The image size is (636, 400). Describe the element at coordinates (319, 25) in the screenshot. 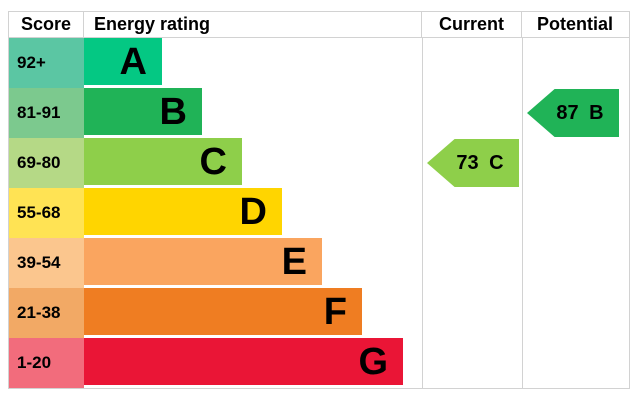

I see `header-row: Score Energy rating Current Potential` at that location.